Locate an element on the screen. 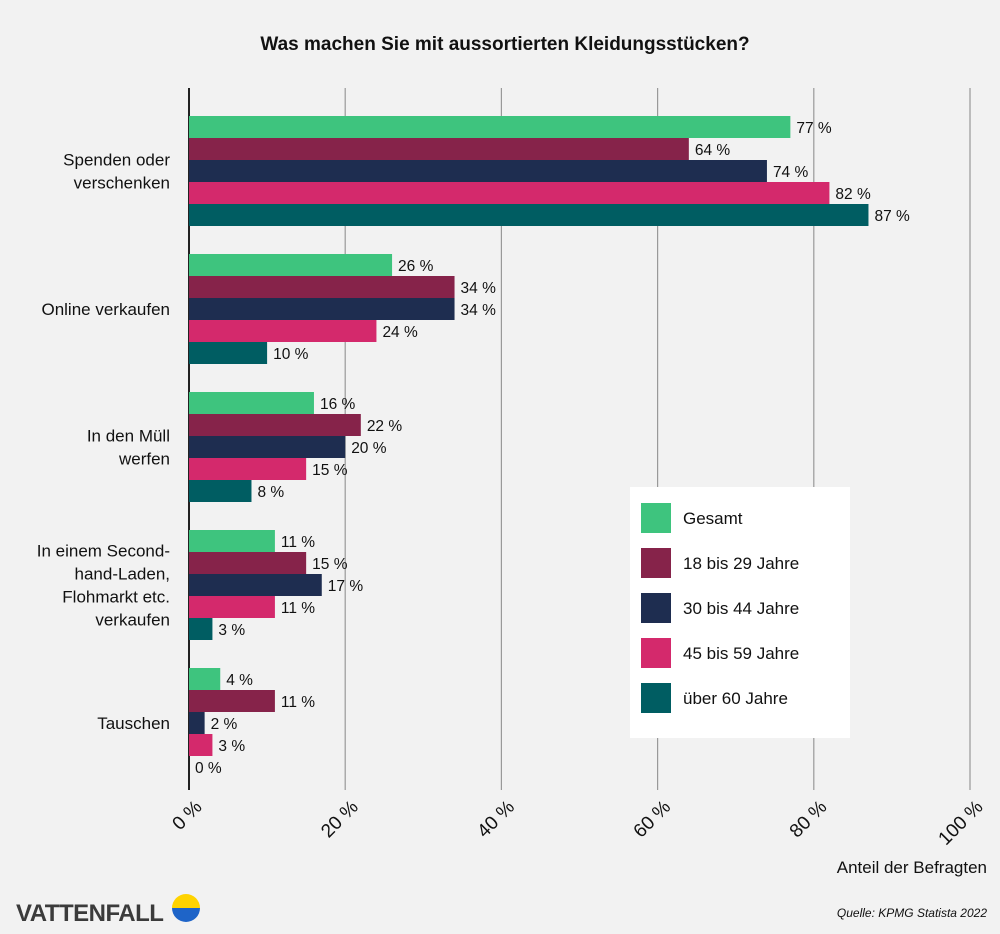 This screenshot has height=934, width=1000. category-label: verkaufen is located at coordinates (132, 620).